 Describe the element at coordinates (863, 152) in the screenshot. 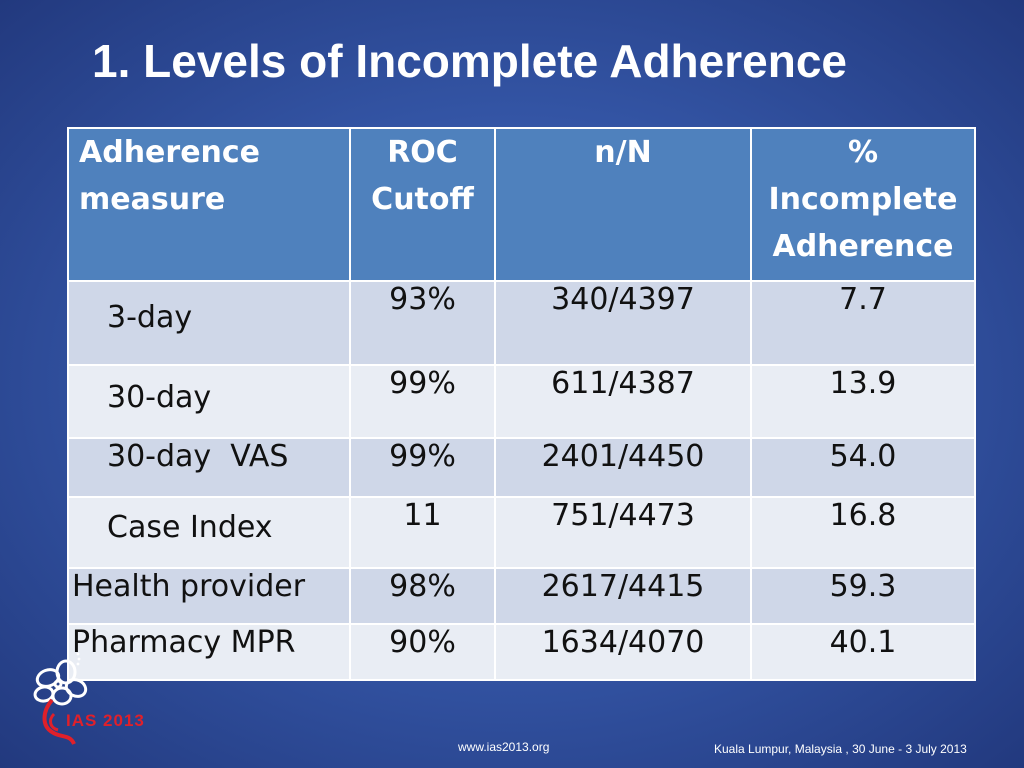

I see `header-pct-line1: %` at that location.